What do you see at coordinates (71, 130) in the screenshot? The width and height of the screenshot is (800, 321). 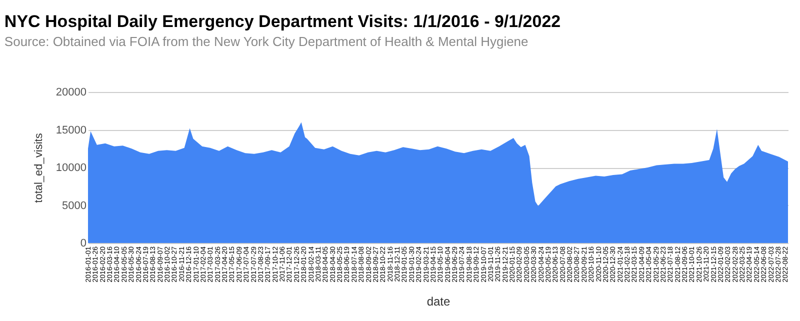 I see `y-tick-label: 15000` at bounding box center [71, 130].